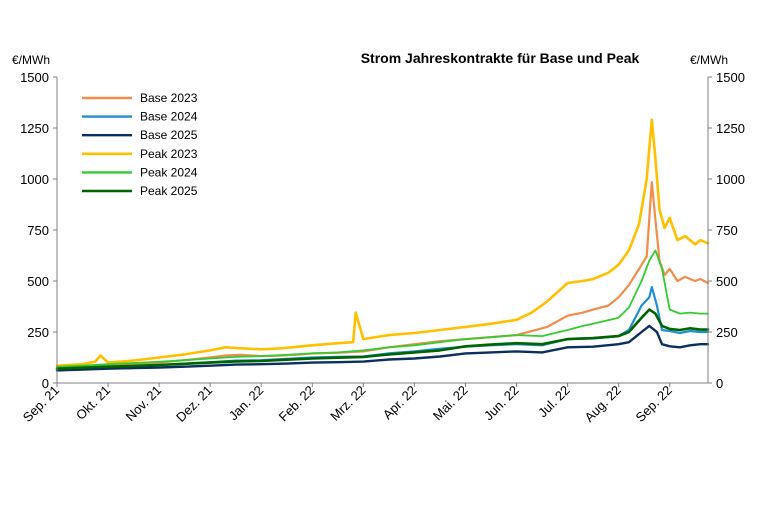 The image size is (760, 506). Describe the element at coordinates (727, 281) in the screenshot. I see `y-tick-label-right: 500` at that location.